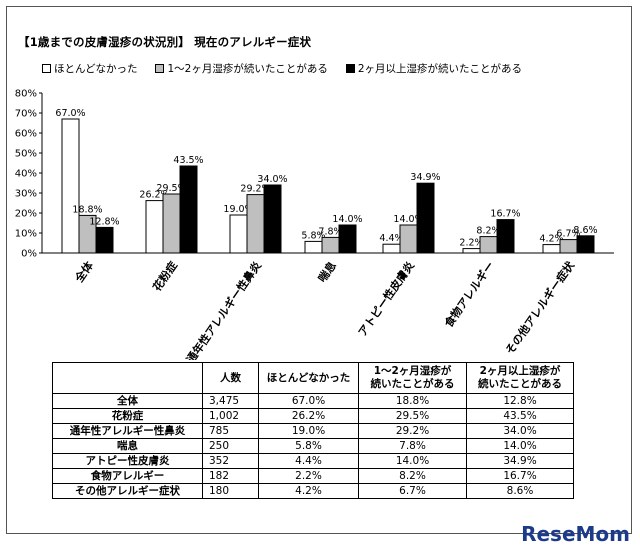 The height and width of the screenshot is (550, 640). Describe the element at coordinates (308, 378) in the screenshot. I see `table-header-none: ほとんどなかった` at that location.